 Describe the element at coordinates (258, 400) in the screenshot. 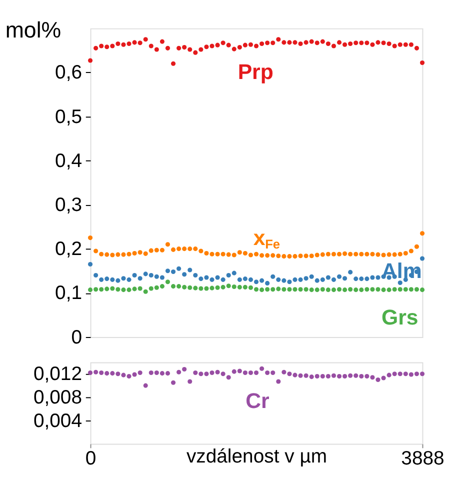

I see `series-label: Cr` at that location.